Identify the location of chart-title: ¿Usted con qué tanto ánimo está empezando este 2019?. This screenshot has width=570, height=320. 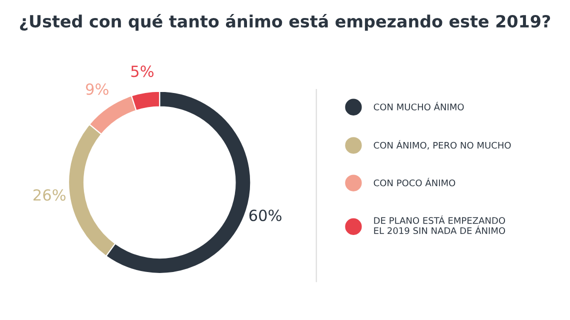
(285, 22).